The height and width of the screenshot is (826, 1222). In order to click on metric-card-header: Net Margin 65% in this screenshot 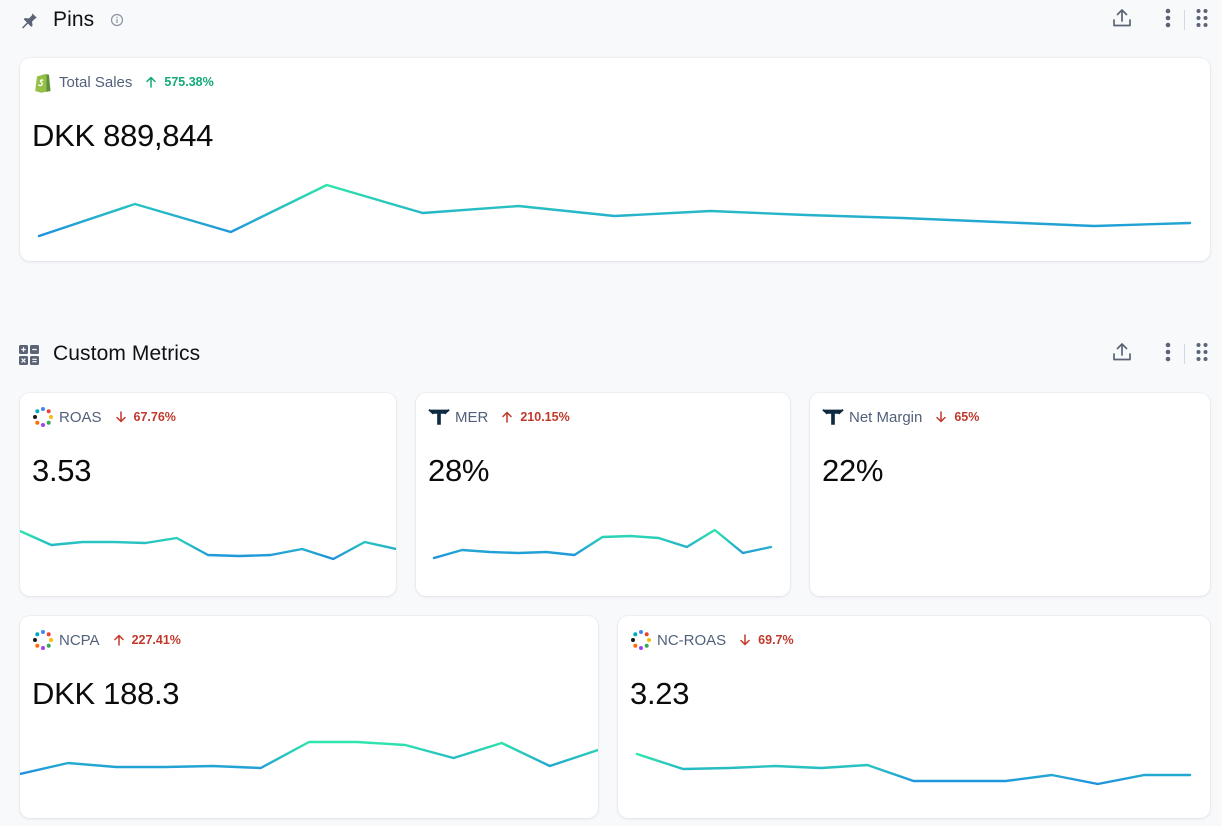, I will do `click(900, 417)`.